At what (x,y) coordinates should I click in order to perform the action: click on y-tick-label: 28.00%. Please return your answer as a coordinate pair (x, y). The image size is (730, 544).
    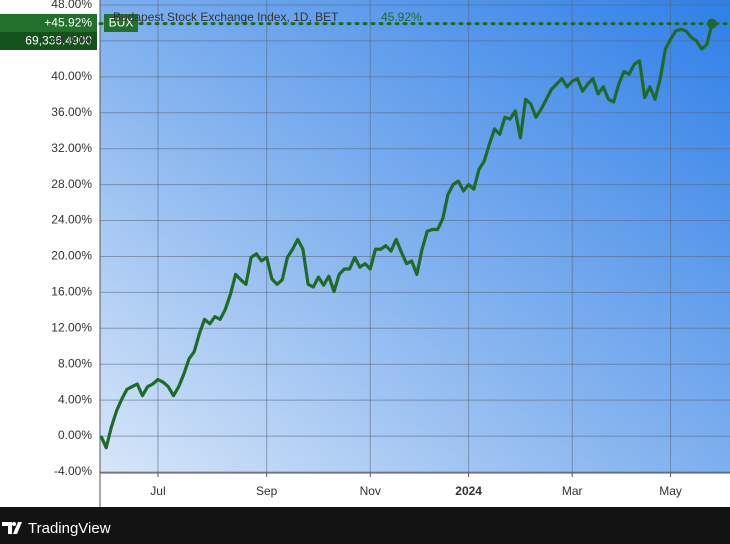
    Looking at the image, I should click on (71, 184).